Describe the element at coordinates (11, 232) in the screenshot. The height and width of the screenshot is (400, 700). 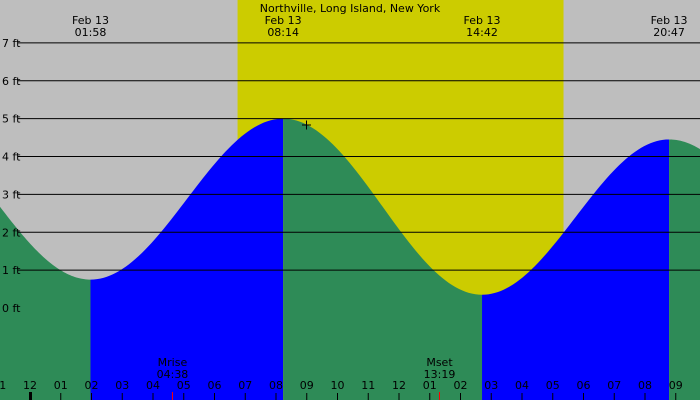
I see `y-tick-label: 2 ft` at that location.